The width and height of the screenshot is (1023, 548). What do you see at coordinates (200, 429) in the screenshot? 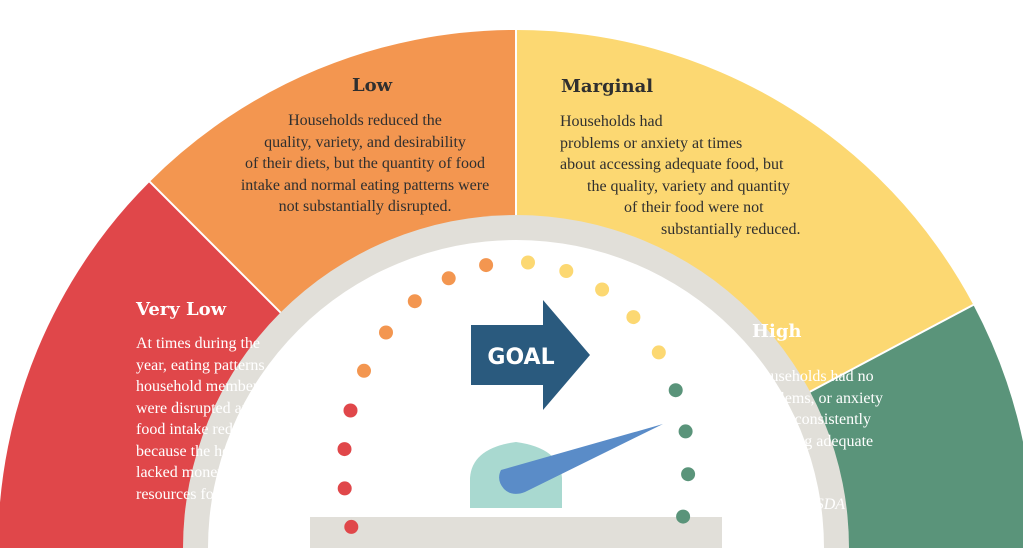
I see `description-line: food intake reduced` at bounding box center [200, 429].